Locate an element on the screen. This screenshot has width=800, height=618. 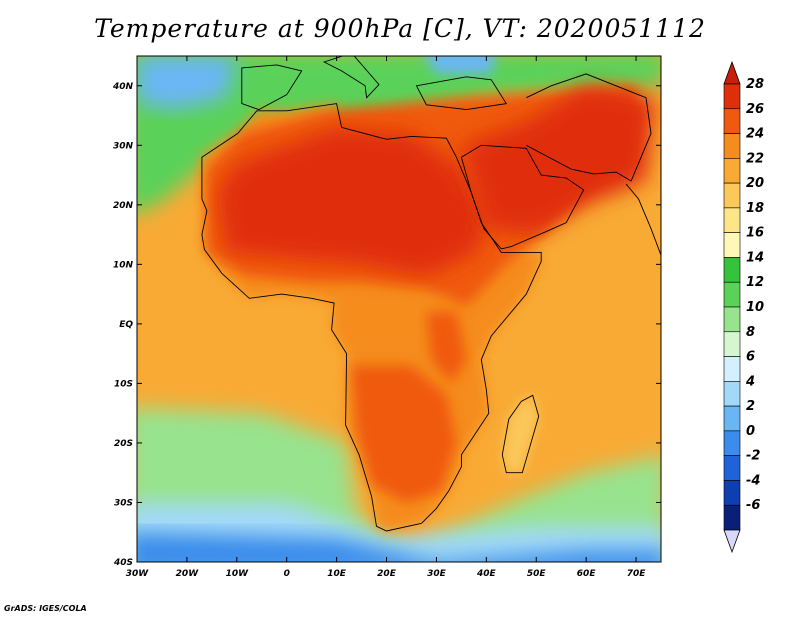
southern-africa-warm is located at coordinates (404, 434).